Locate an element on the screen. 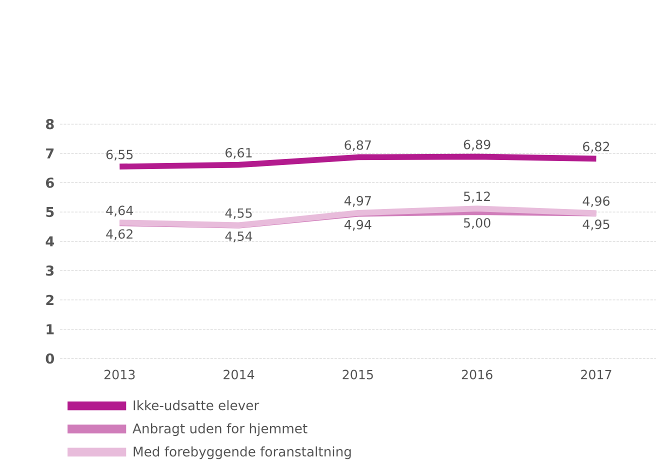 The height and width of the screenshot is (462, 656). data-label: 5,12 is located at coordinates (477, 197).